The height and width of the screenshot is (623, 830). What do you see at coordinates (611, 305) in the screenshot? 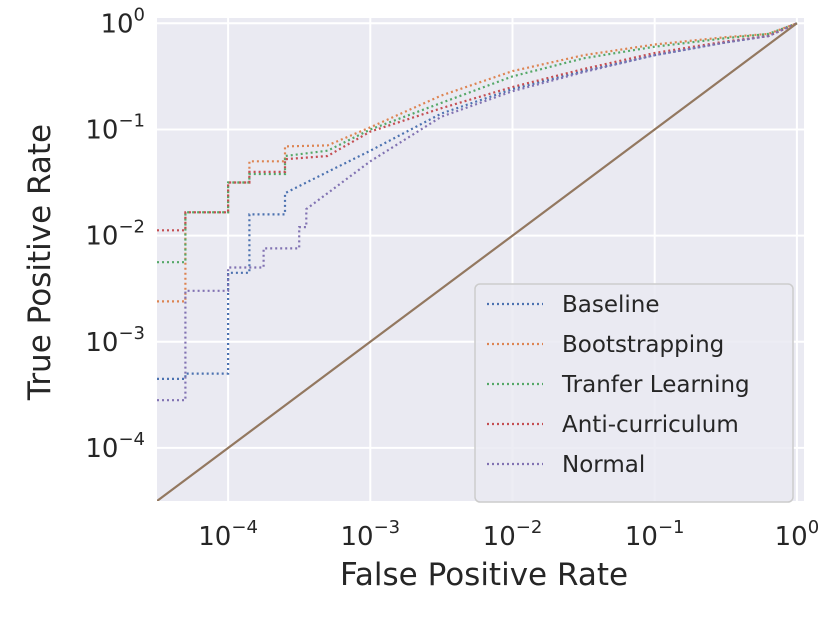
I see `legend-label: Baseline` at bounding box center [611, 305].